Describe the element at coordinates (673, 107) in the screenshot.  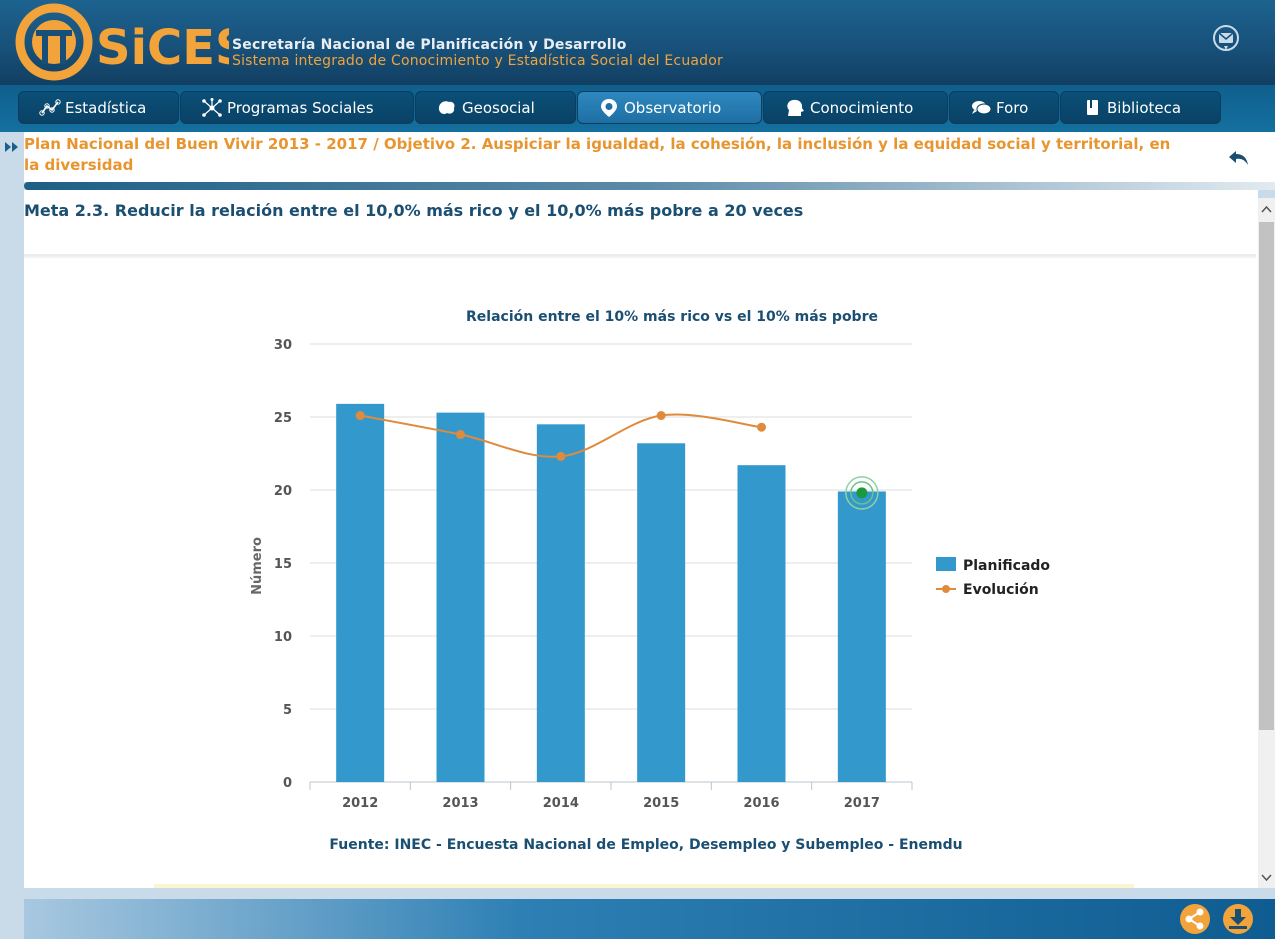
I see `tab-label: Observatorio` at that location.